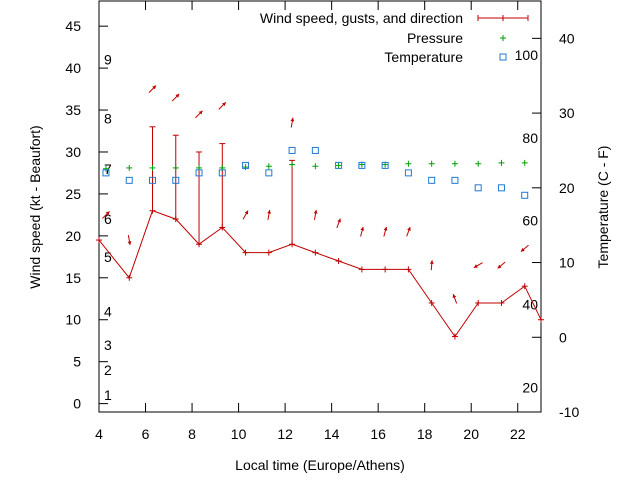  Describe the element at coordinates (108, 219) in the screenshot. I see `beaufort-label: 6` at that location.